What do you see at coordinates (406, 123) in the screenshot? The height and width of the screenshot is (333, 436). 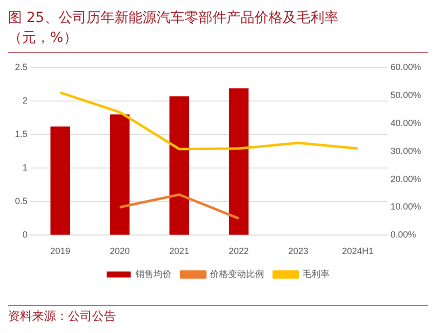 I see `y2-tick-label: 40.00%` at bounding box center [406, 123].